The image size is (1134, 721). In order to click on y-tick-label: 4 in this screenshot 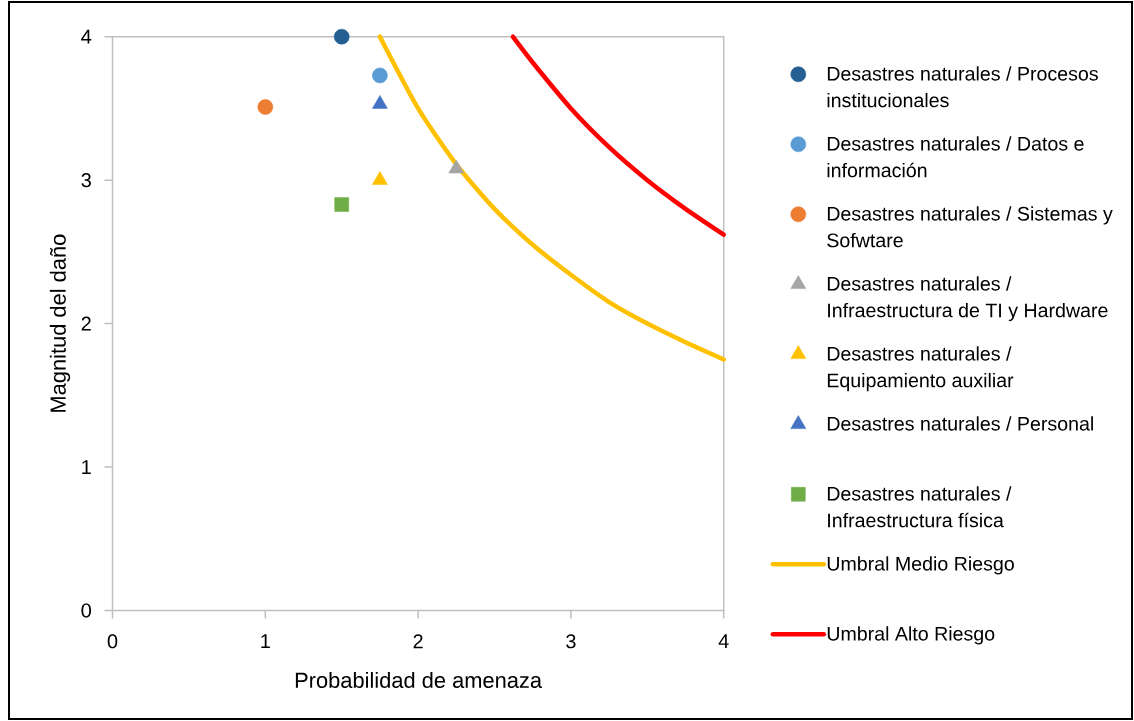, I will do `click(86, 36)`.